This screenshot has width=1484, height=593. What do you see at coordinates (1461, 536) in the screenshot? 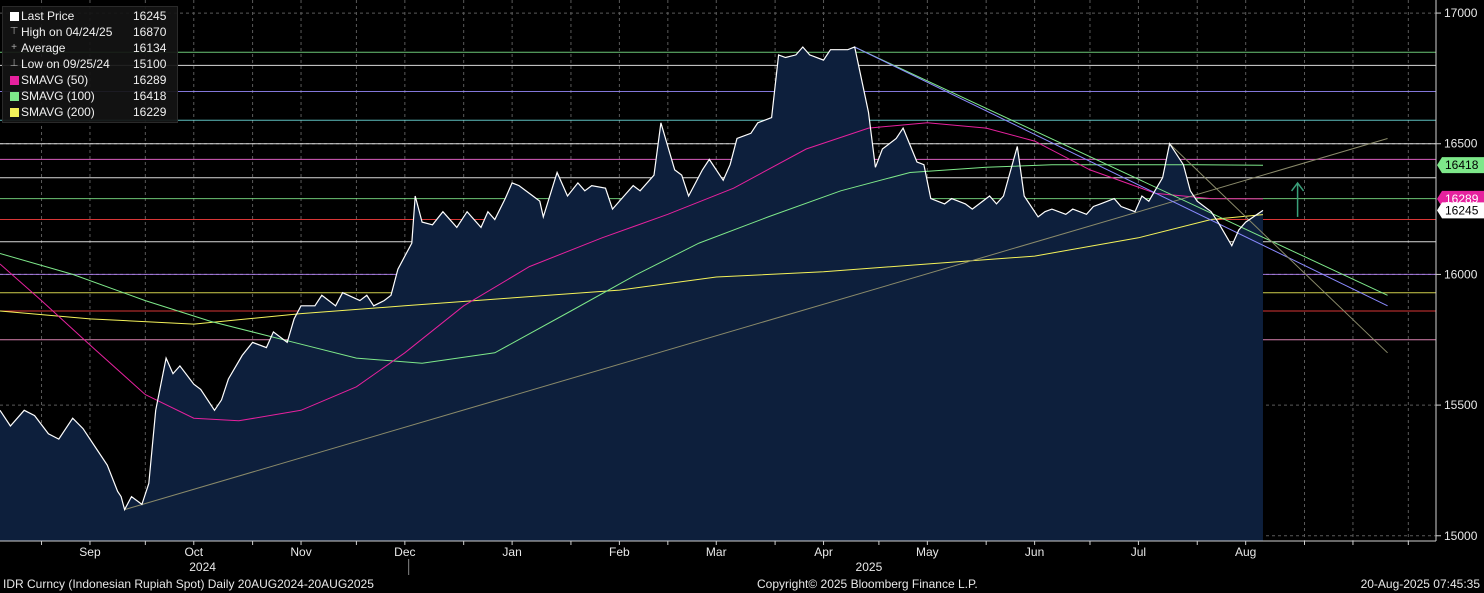
I see `y-tick-label: 15000` at bounding box center [1461, 536].